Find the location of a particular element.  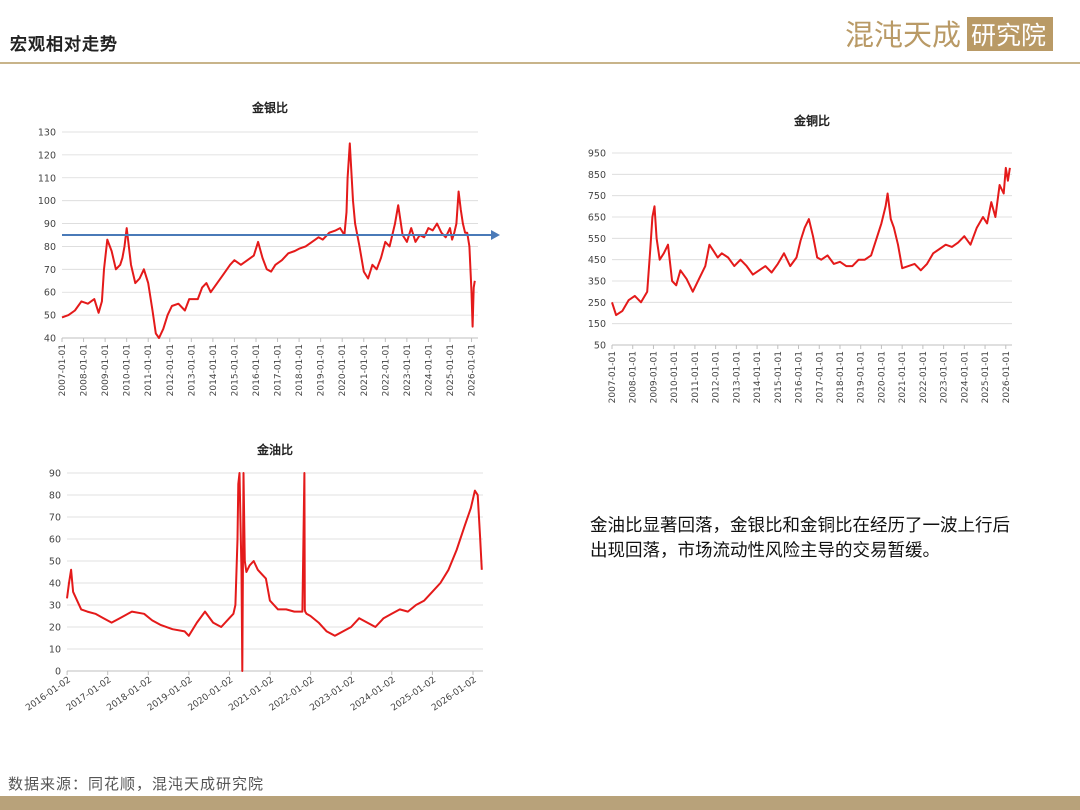

y-tick-label: 350 is located at coordinates (597, 282).